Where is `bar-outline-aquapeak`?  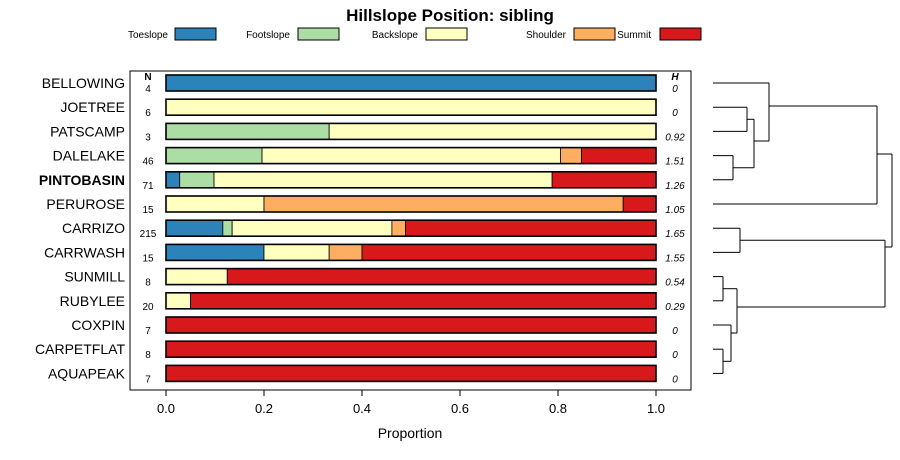
bar-outline-aquapeak is located at coordinates (411, 373).